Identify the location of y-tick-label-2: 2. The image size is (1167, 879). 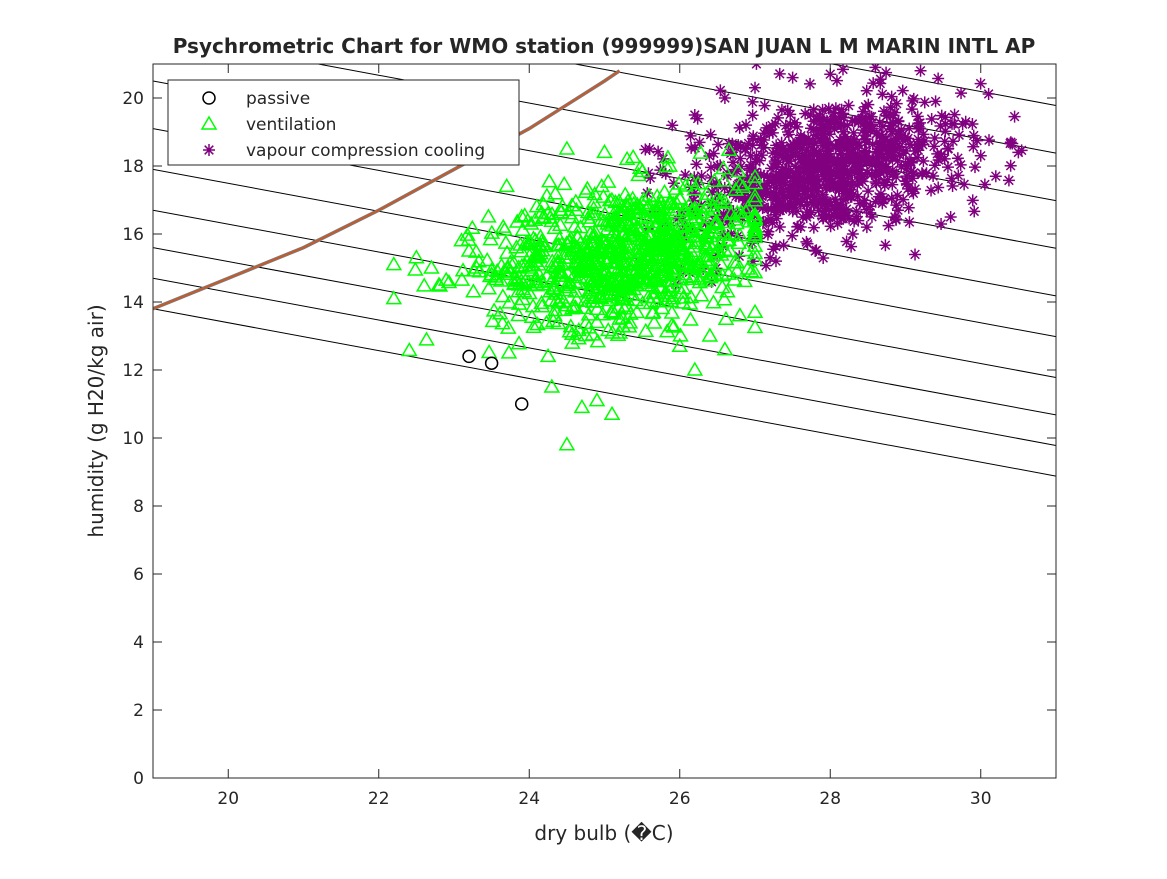
(138, 711).